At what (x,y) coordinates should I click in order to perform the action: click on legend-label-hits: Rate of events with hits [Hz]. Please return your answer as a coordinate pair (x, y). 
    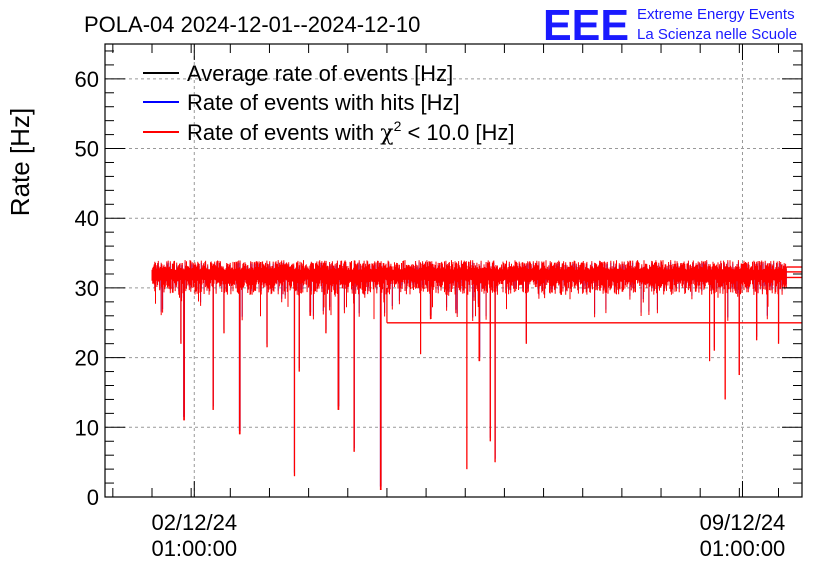
    Looking at the image, I should click on (323, 102).